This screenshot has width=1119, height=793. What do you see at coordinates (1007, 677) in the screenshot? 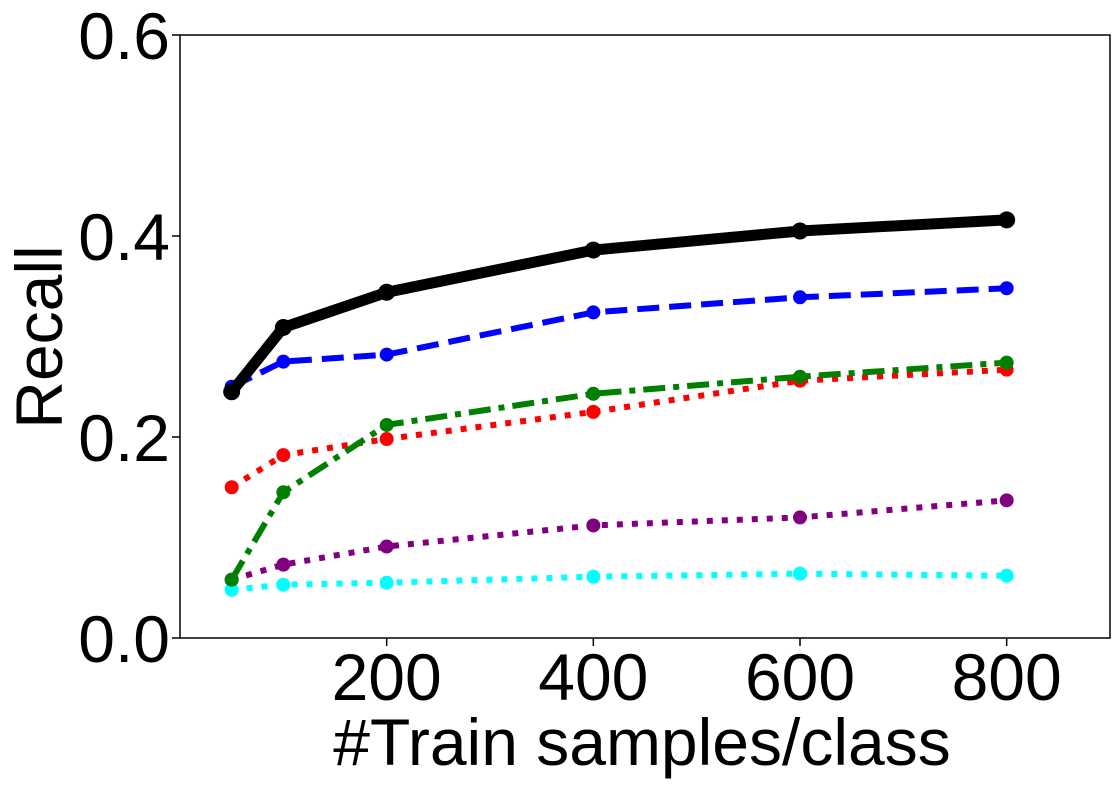
I see `x-tick-label: 800` at bounding box center [1007, 677].